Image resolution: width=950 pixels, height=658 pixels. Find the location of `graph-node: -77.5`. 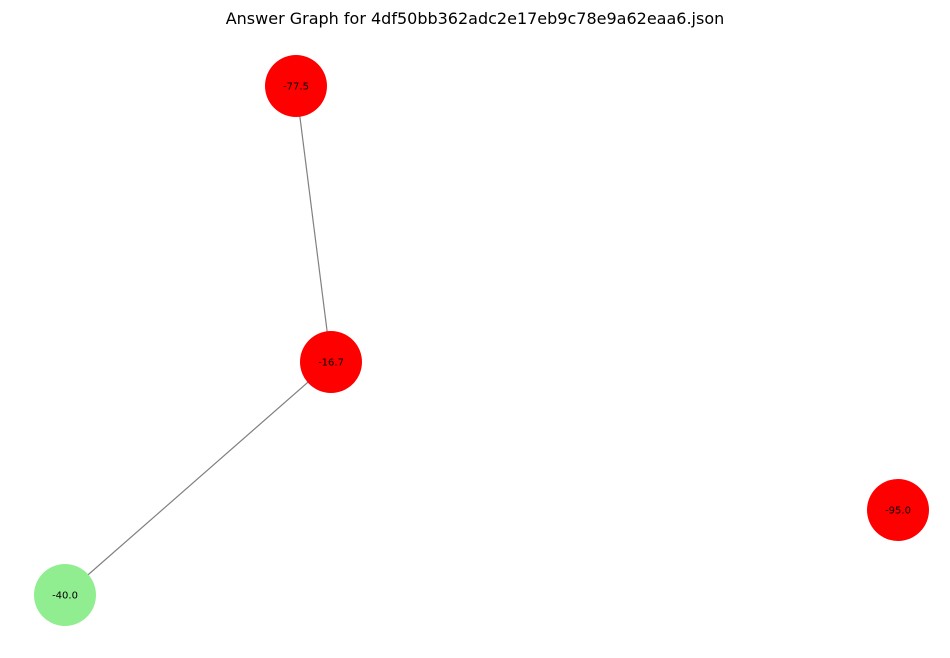

graph-node: -77.5 is located at coordinates (296, 86).